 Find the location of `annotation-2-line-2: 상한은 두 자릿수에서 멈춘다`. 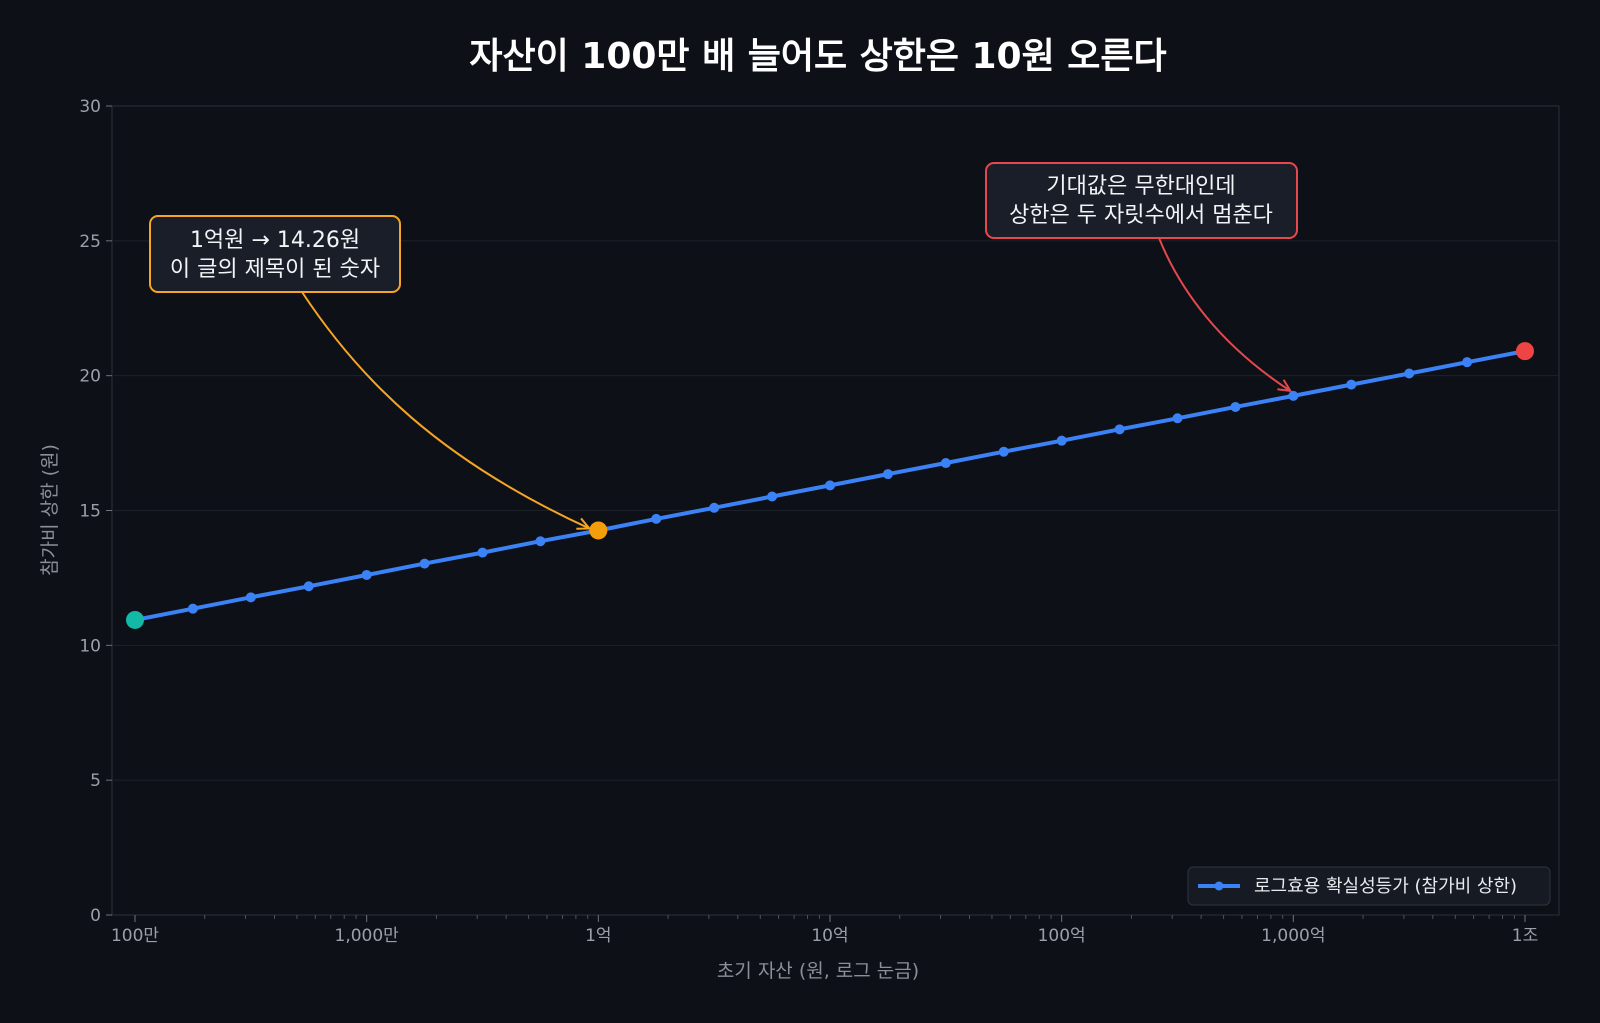

annotation-2-line-2: 상한은 두 자릿수에서 멈춘다 is located at coordinates (1141, 215).